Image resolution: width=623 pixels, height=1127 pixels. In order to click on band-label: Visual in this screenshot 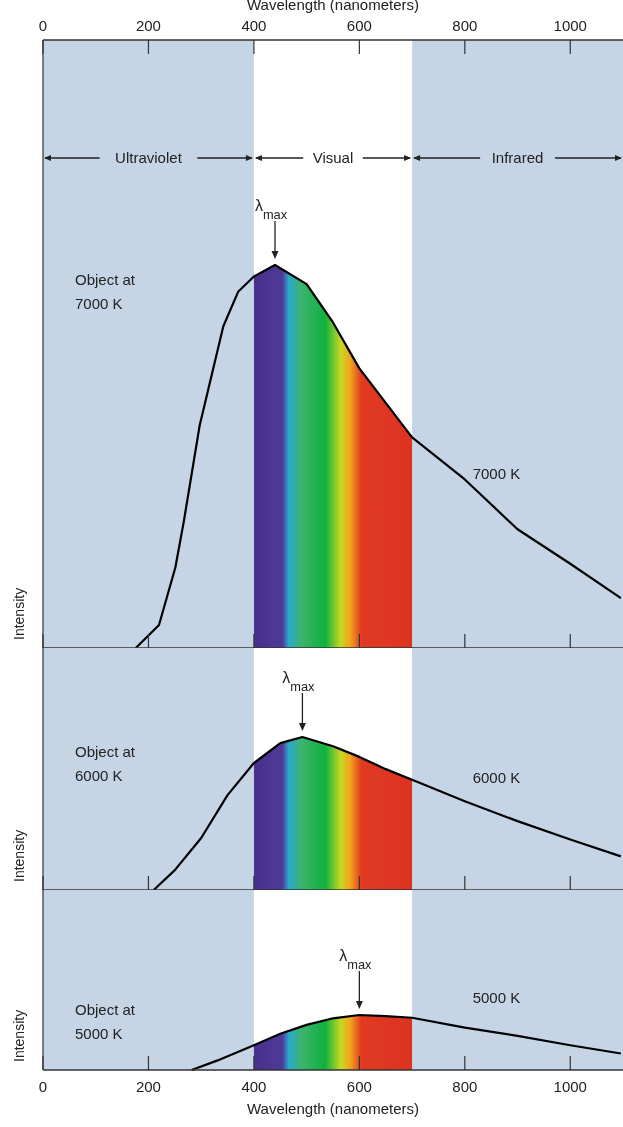, I will do `click(333, 157)`.